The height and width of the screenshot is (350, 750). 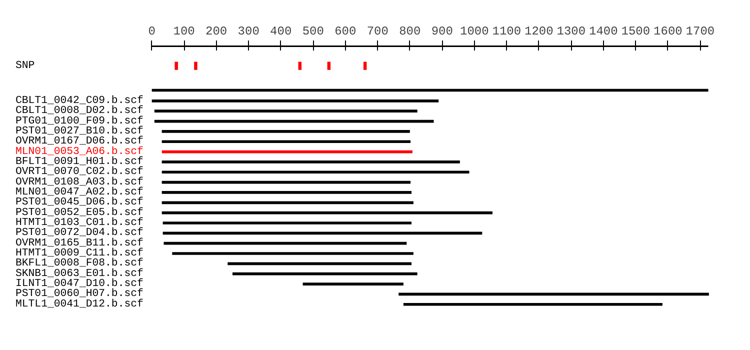 I want to click on x-tick-label: 400, so click(x=281, y=31).